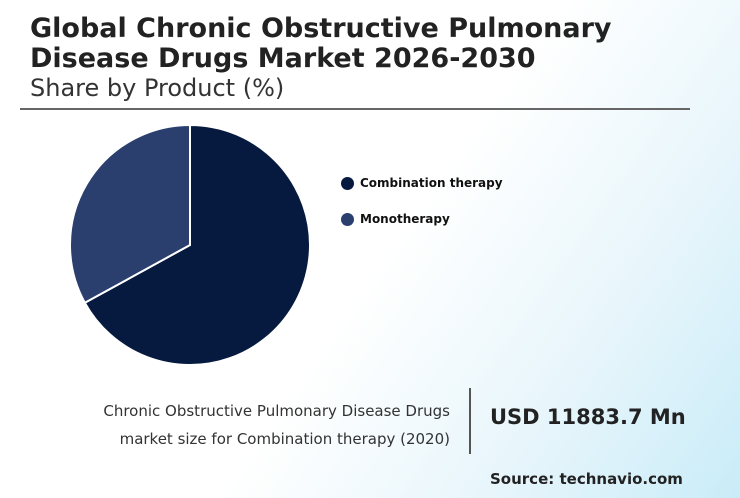  What do you see at coordinates (157, 88) in the screenshot?
I see `chart-subtitle: Share by Product (%)` at bounding box center [157, 88].